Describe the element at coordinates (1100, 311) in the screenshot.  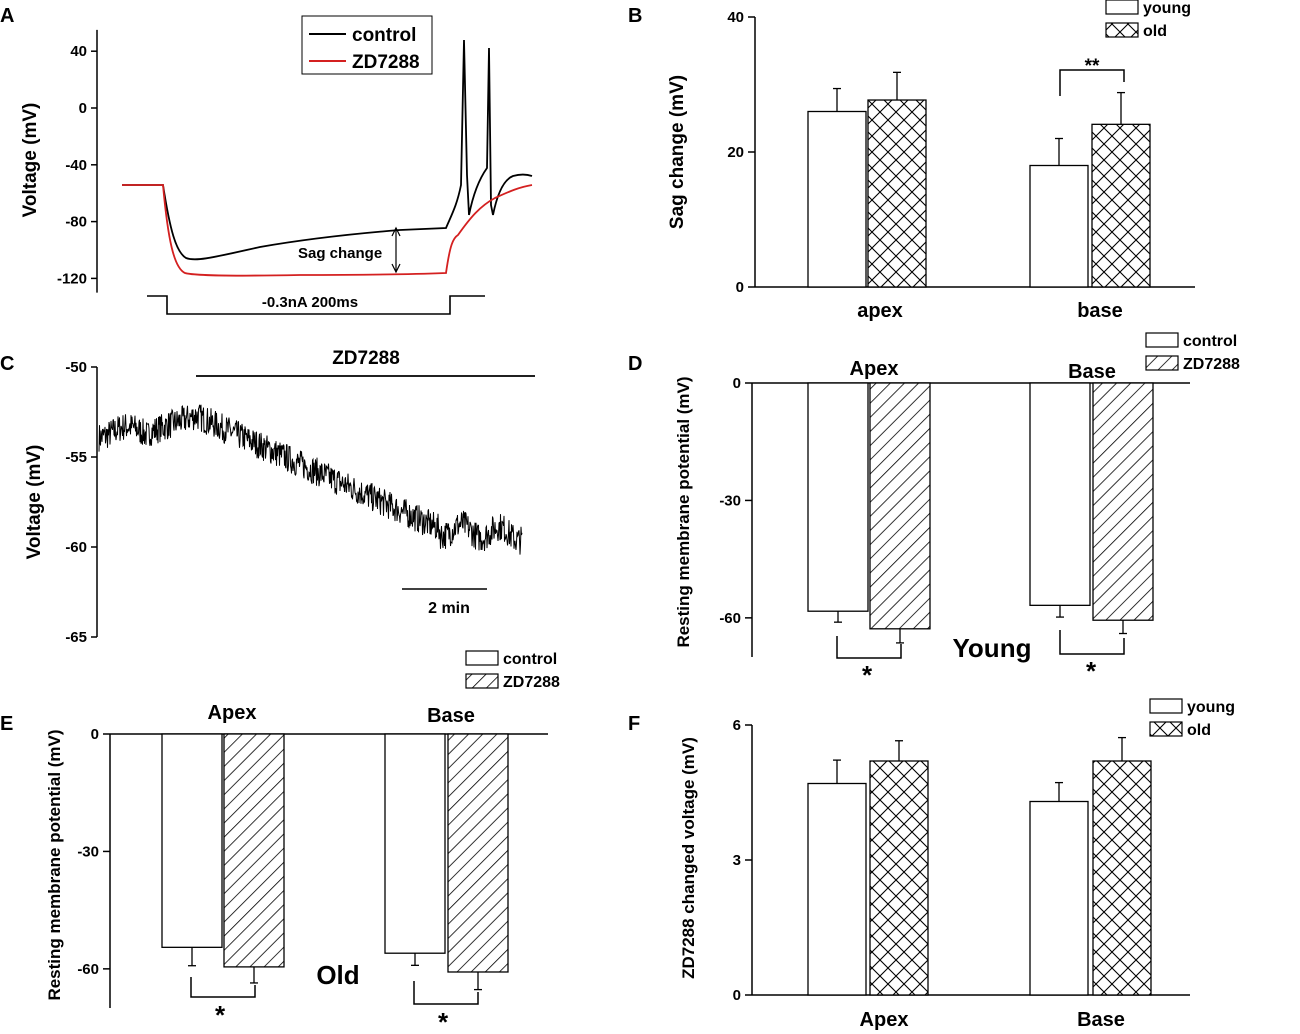
I see `panel-b-category-base: base` at that location.